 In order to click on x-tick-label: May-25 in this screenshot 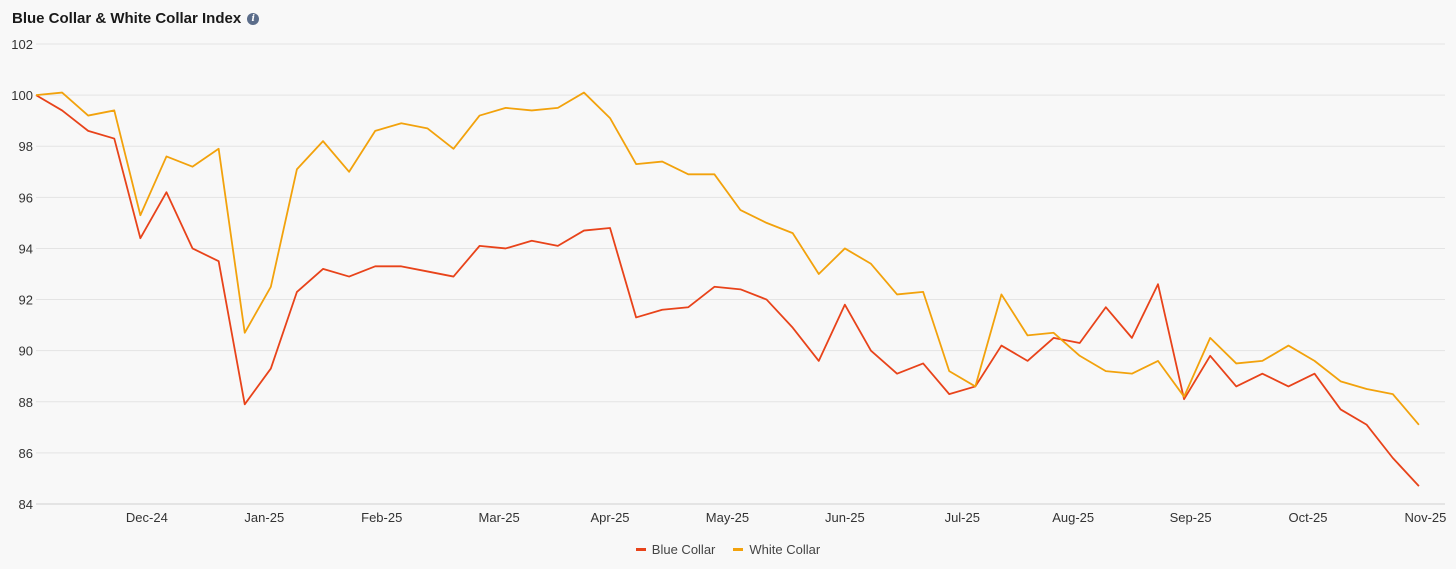, I will do `click(727, 517)`.